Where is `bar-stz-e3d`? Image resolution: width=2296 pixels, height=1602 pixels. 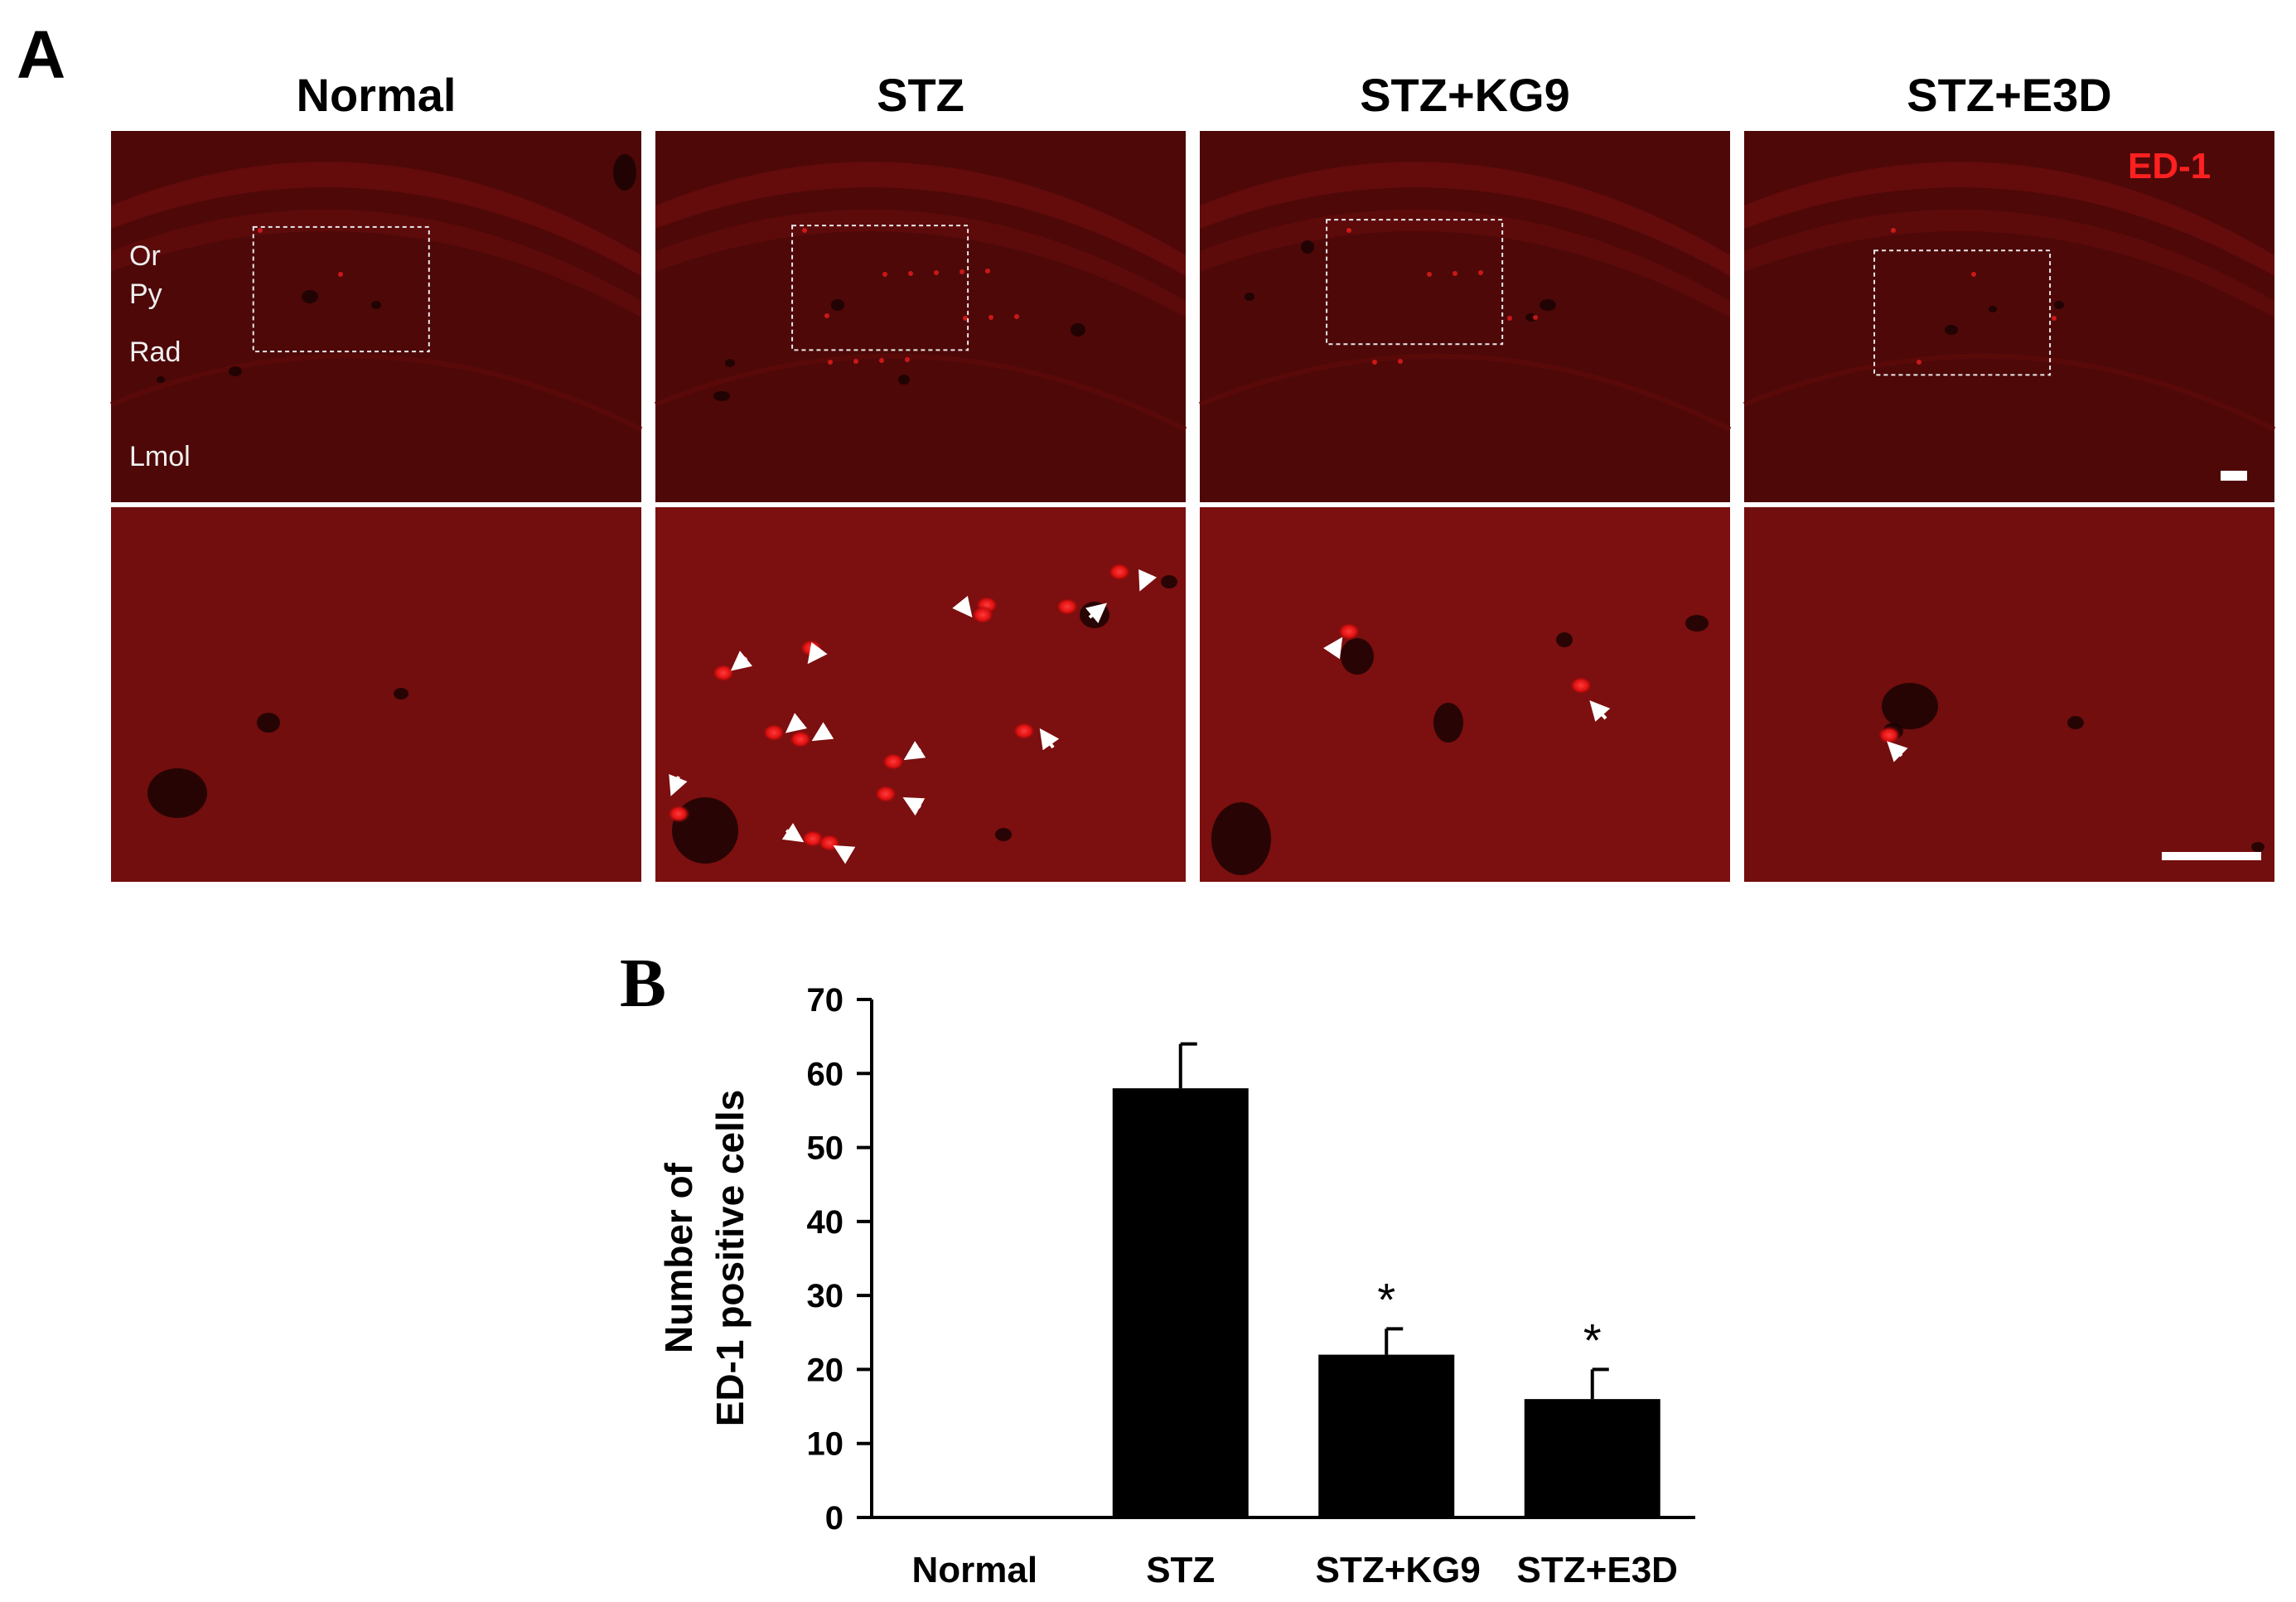
bar-stz-e3d is located at coordinates (1592, 1458).